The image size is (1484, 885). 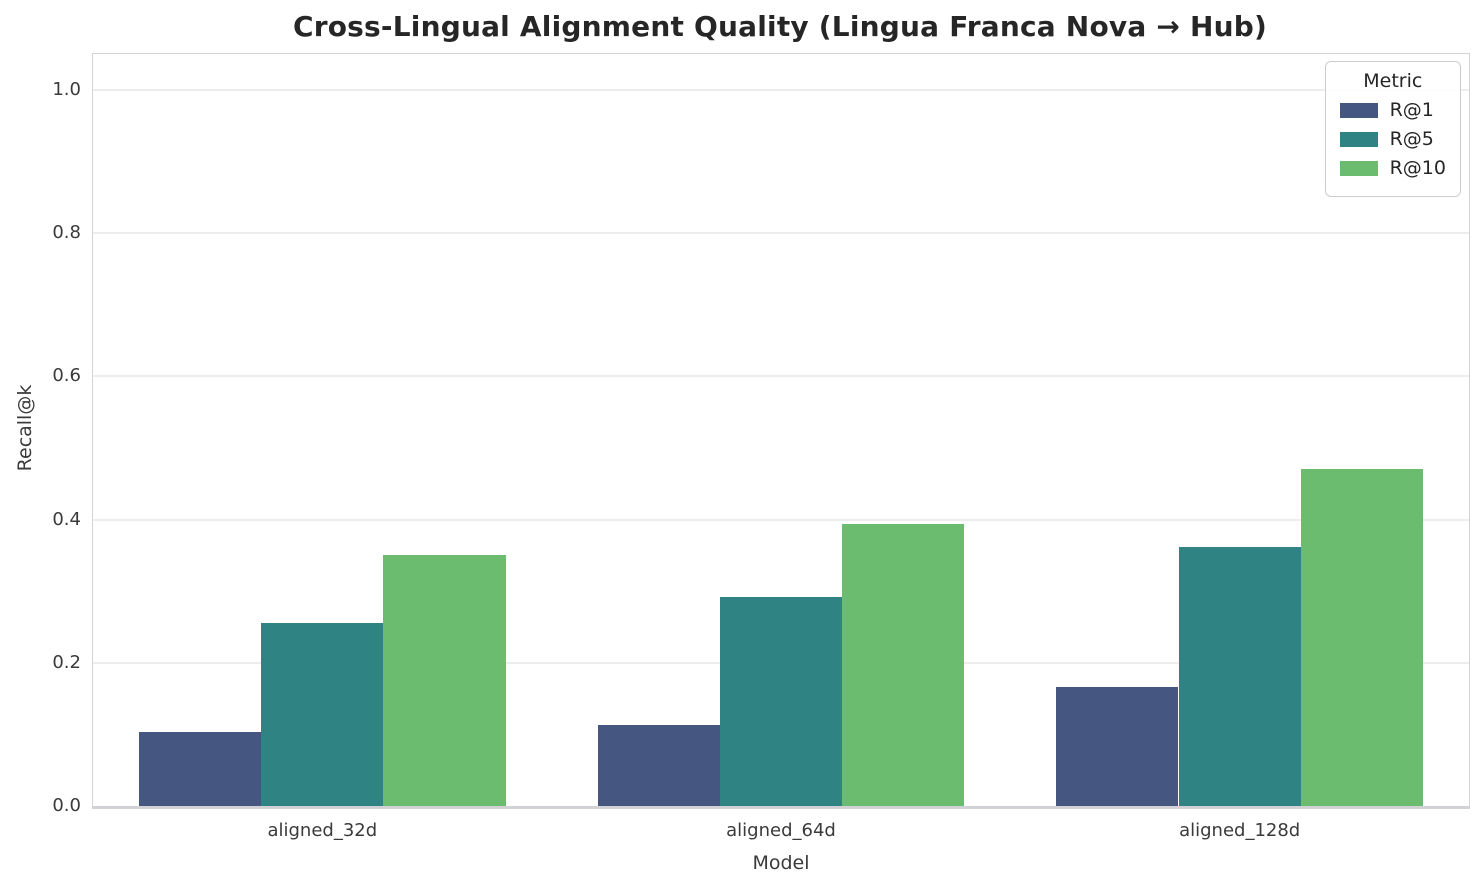 What do you see at coordinates (781, 830) in the screenshot?
I see `x-tick-aligned_64d: aligned_64d` at bounding box center [781, 830].